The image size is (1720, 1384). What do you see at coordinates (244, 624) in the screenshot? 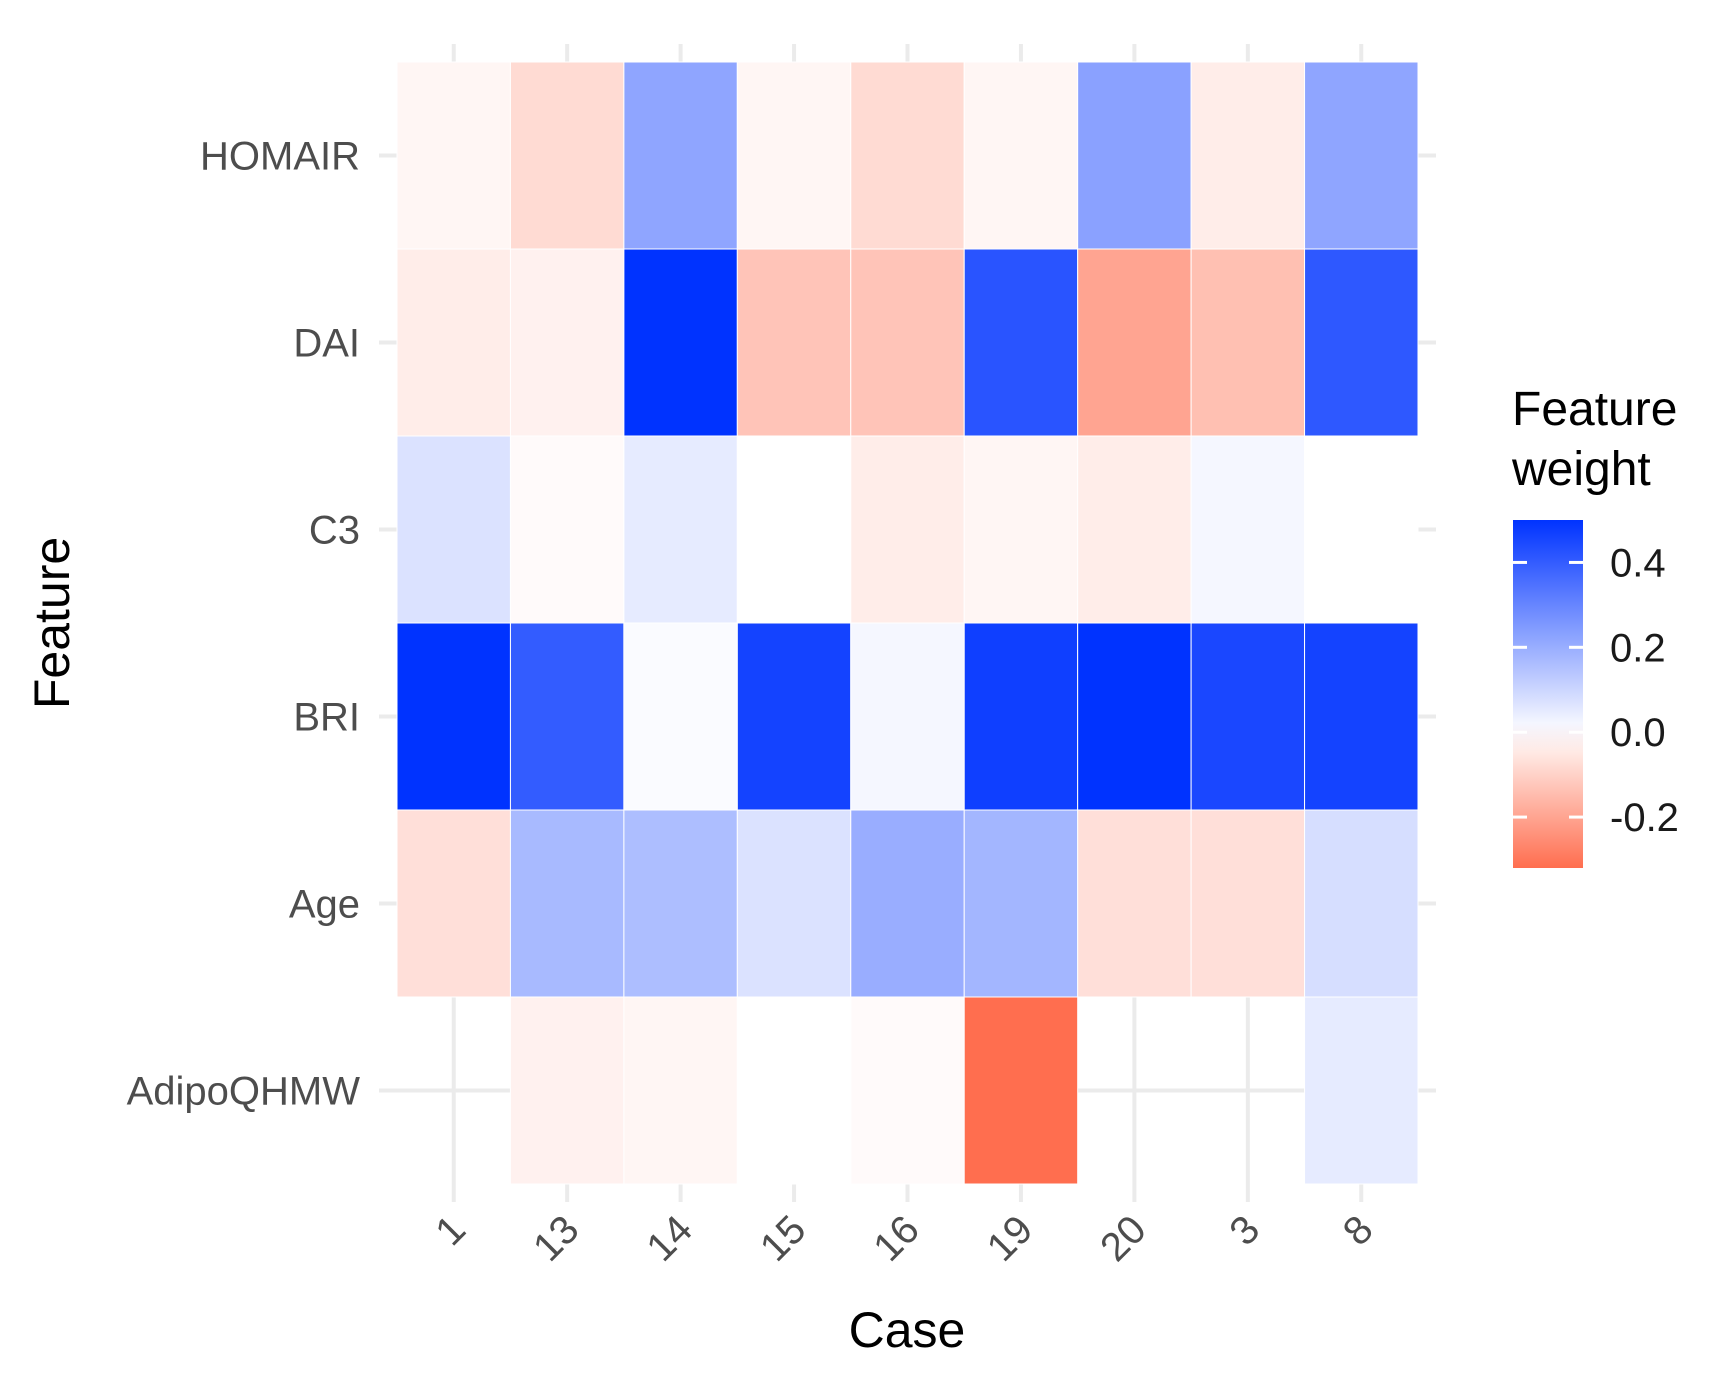
I see `y-axis-ticks: HOMAIR DAI C3 BRI Age AdipoQHMW` at bounding box center [244, 624].